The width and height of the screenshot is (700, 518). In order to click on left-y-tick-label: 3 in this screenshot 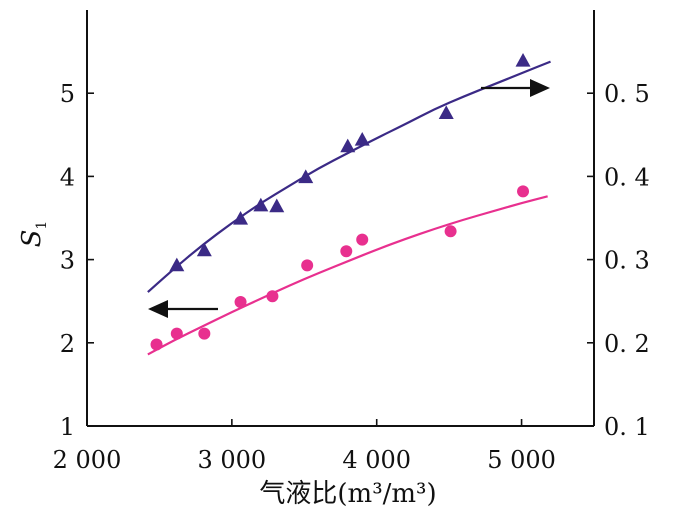, I will do `click(67, 261)`.